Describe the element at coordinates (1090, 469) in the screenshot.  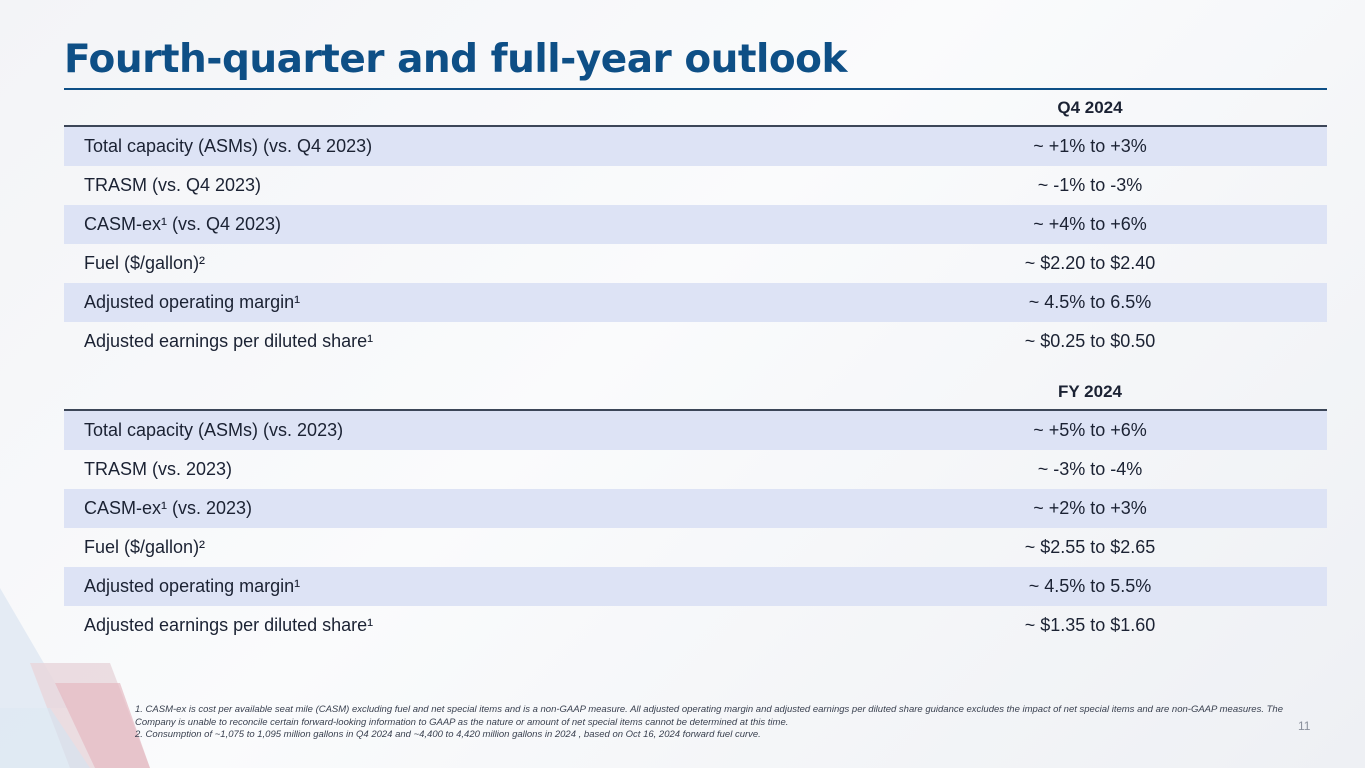
I see `metric-value: ~ -3% to -4%` at that location.